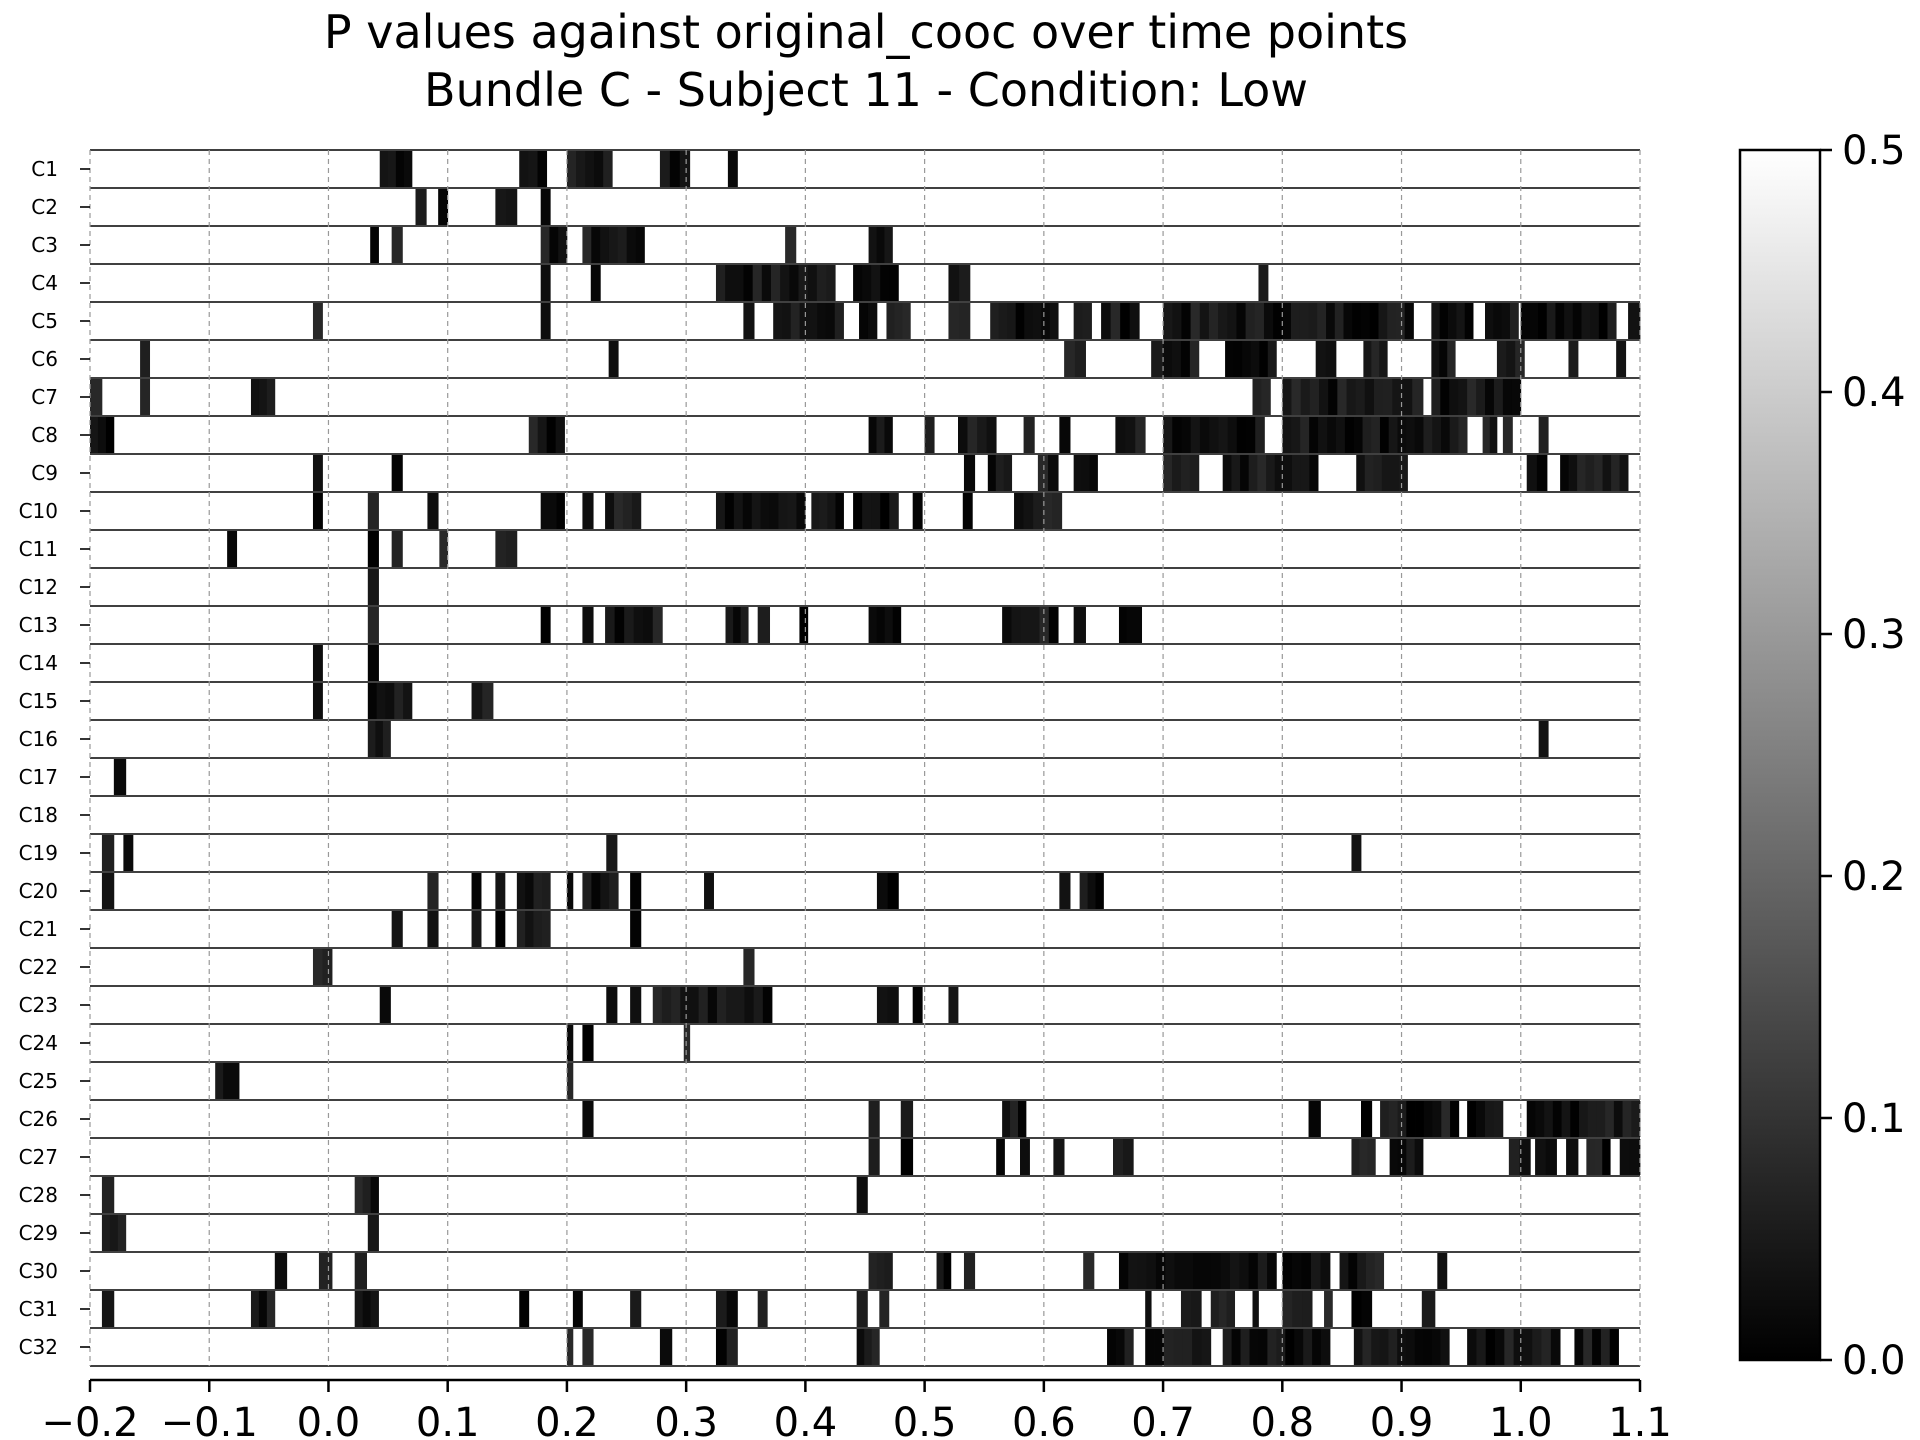  Describe the element at coordinates (731, 853) in the screenshot. I see `heatmap-row-c19` at that location.